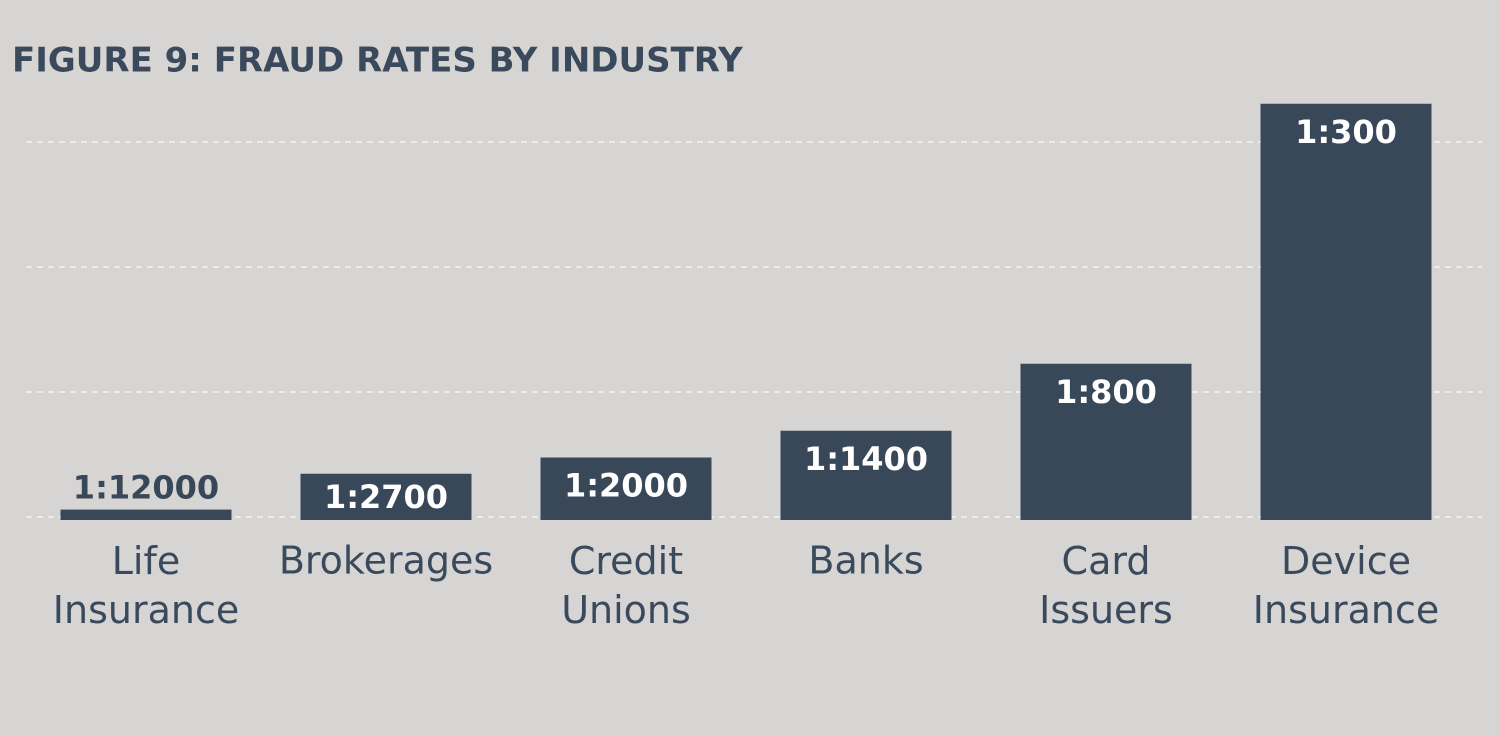  I want to click on value-label: 1:12000, so click(146, 488).